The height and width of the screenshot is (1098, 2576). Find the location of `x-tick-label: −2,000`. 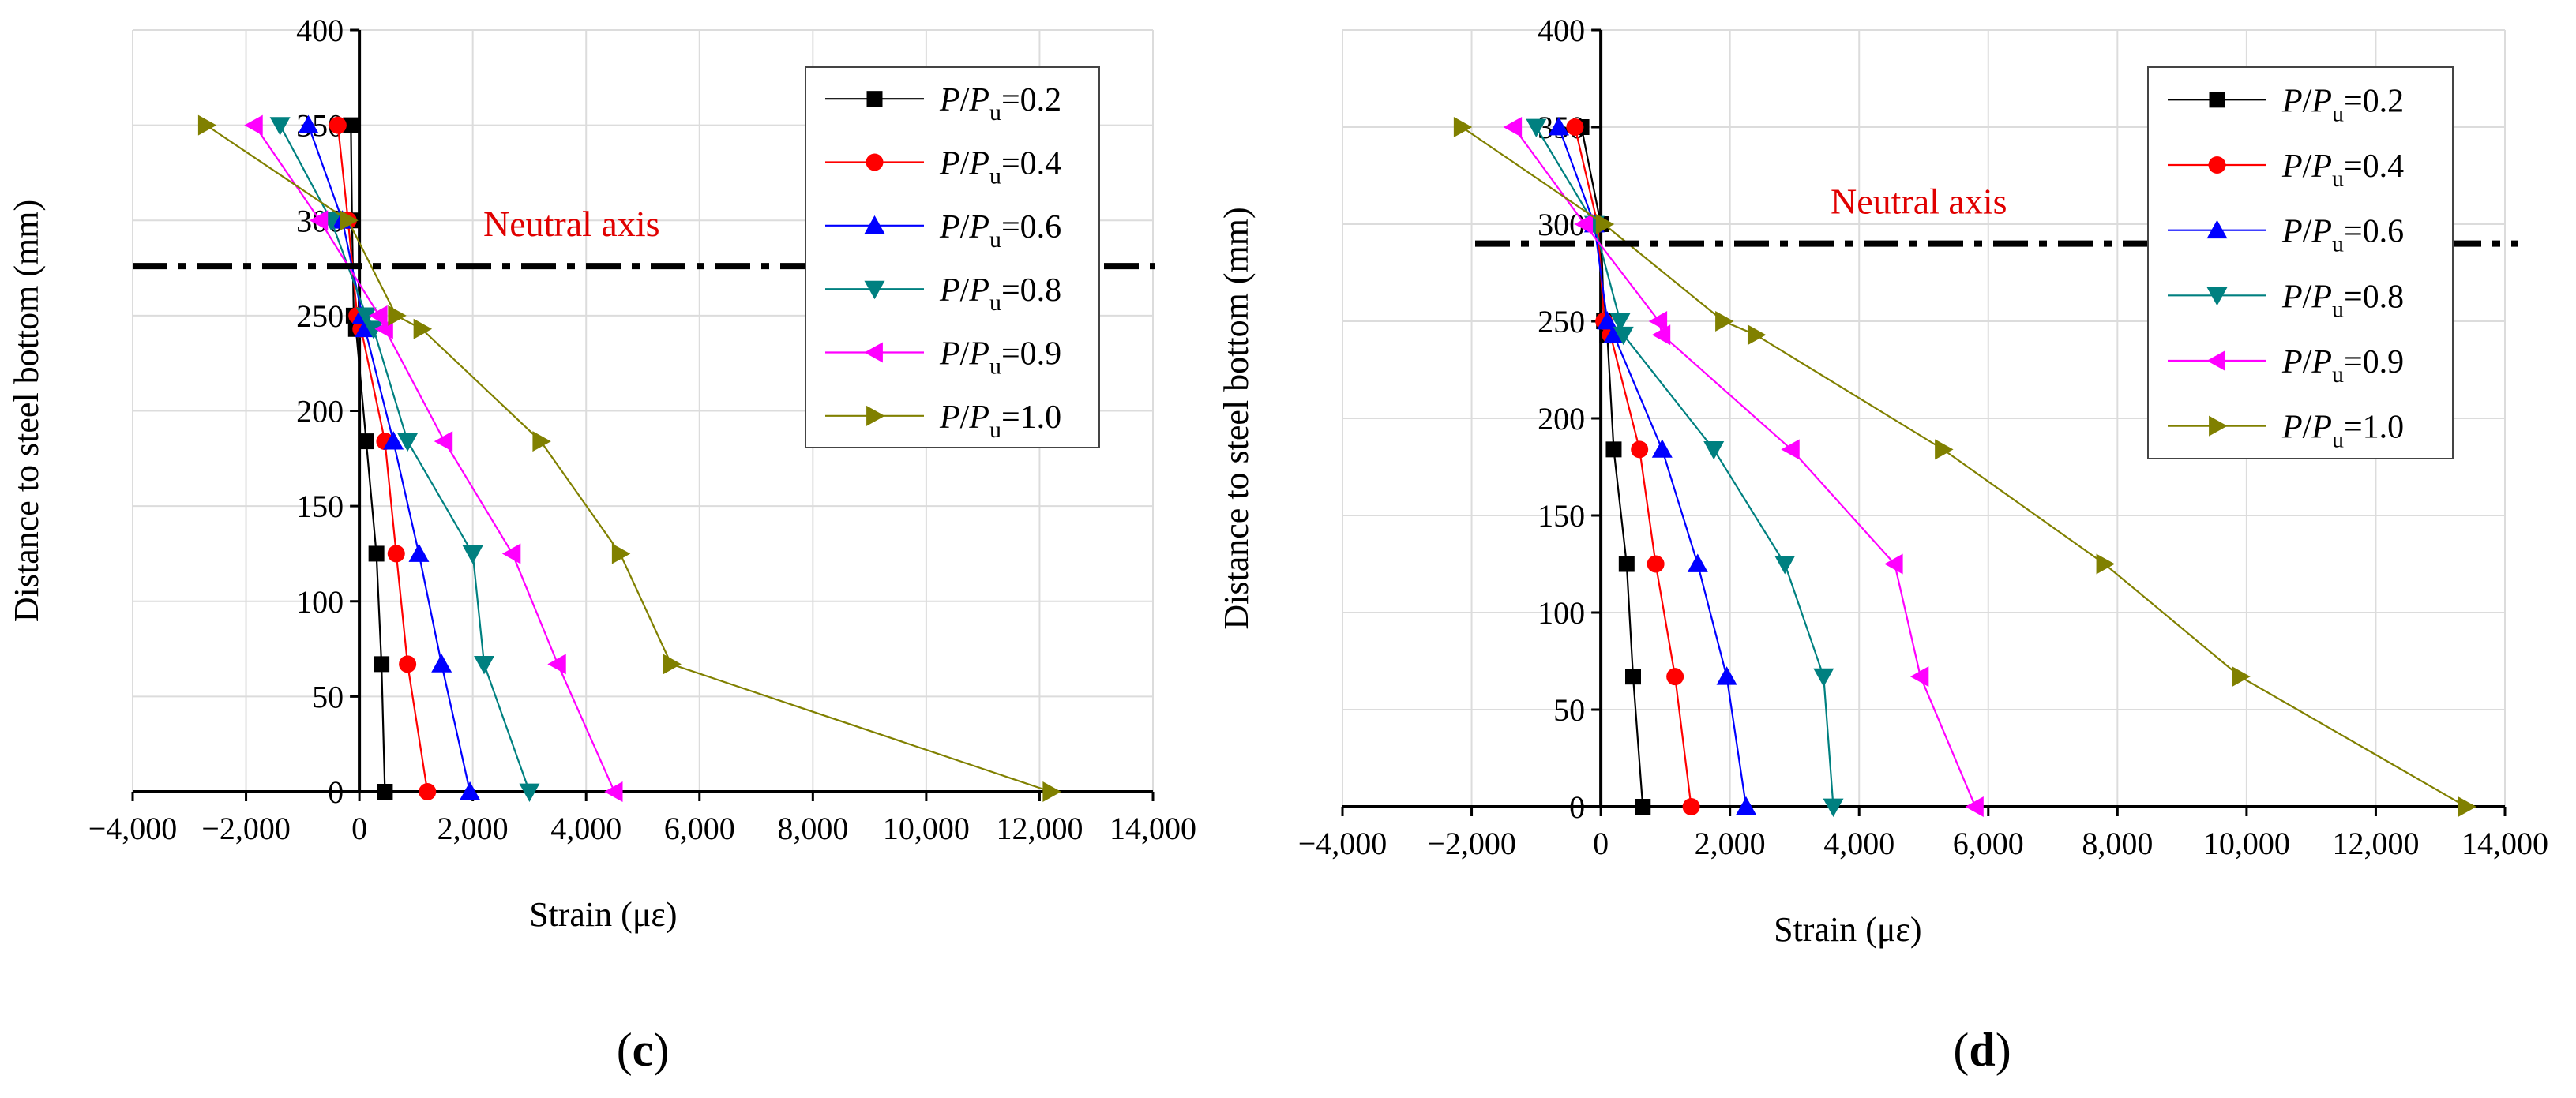

x-tick-label: −2,000 is located at coordinates (1471, 843).